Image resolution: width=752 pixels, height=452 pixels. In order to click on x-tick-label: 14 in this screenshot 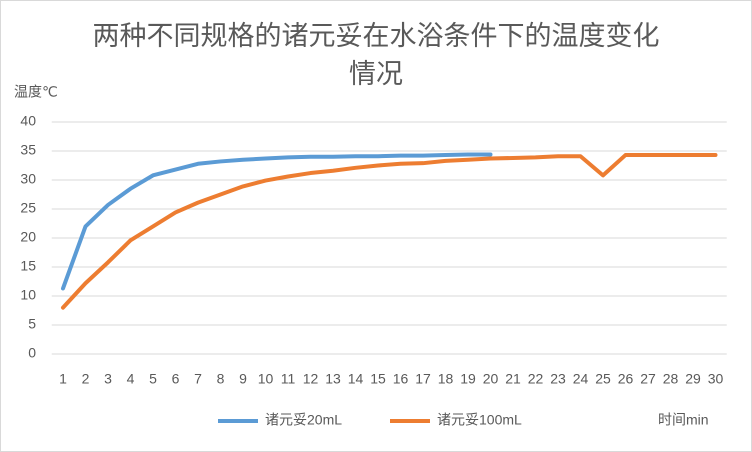, I will do `click(356, 379)`.